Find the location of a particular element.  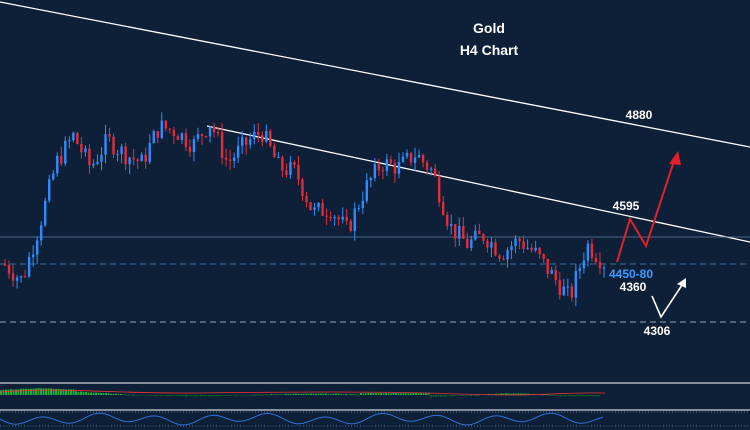

level-label-4360: 4360 is located at coordinates (633, 287).